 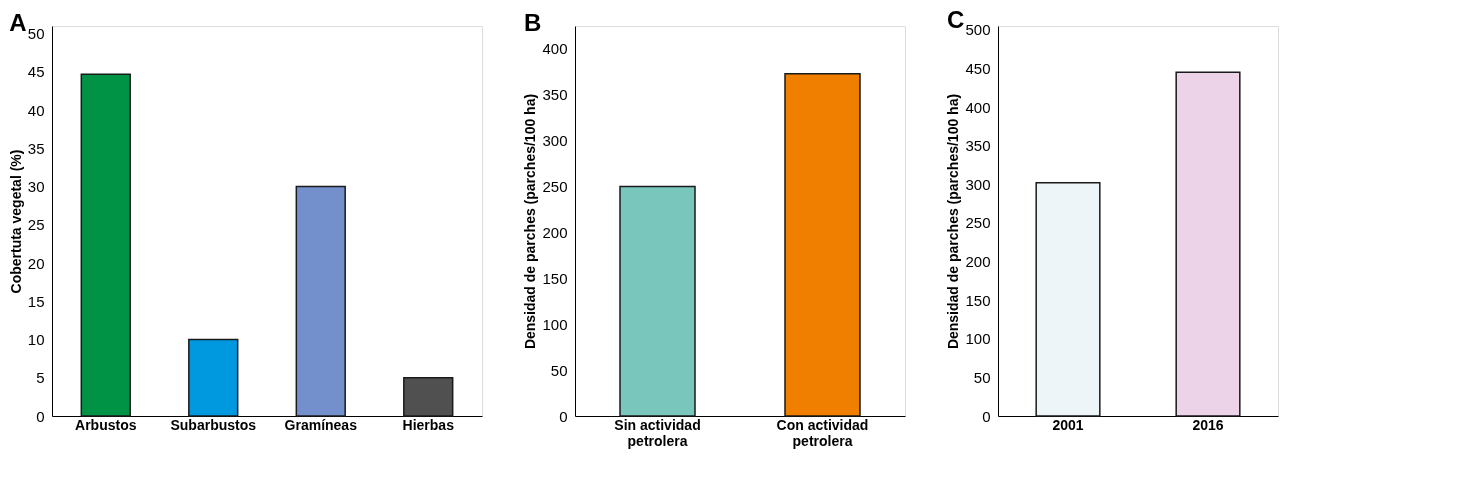 What do you see at coordinates (428, 424) in the screenshot?
I see `x-tick-label: Hierbas` at bounding box center [428, 424].